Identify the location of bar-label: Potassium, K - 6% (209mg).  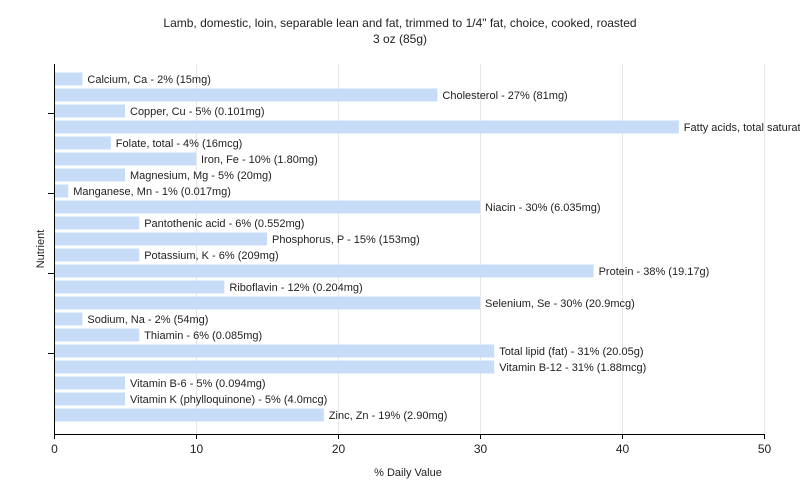
(211, 256).